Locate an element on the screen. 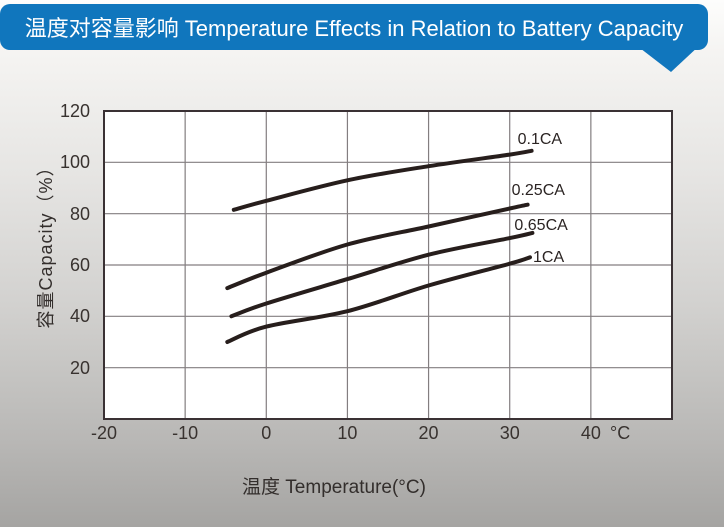 The width and height of the screenshot is (724, 527). y-tick-label: 60 is located at coordinates (79, 265).